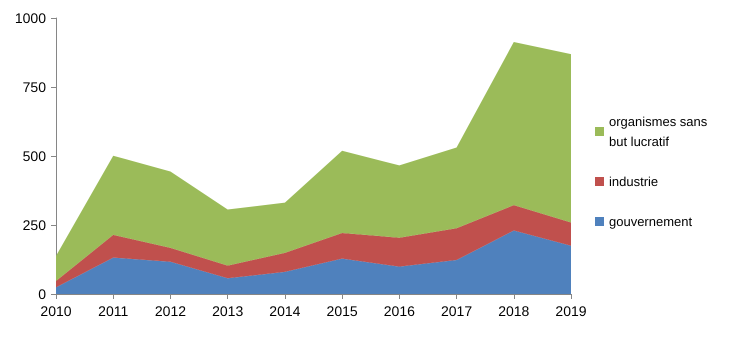  I want to click on x-tick-label: 2011, so click(113, 311).